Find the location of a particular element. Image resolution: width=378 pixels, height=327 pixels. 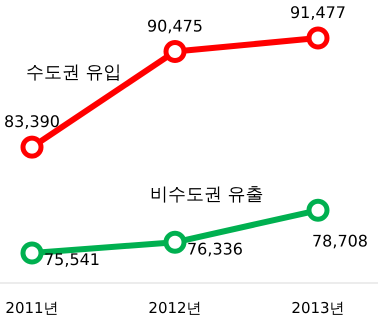

data-label: 90,475 is located at coordinates (175, 26).